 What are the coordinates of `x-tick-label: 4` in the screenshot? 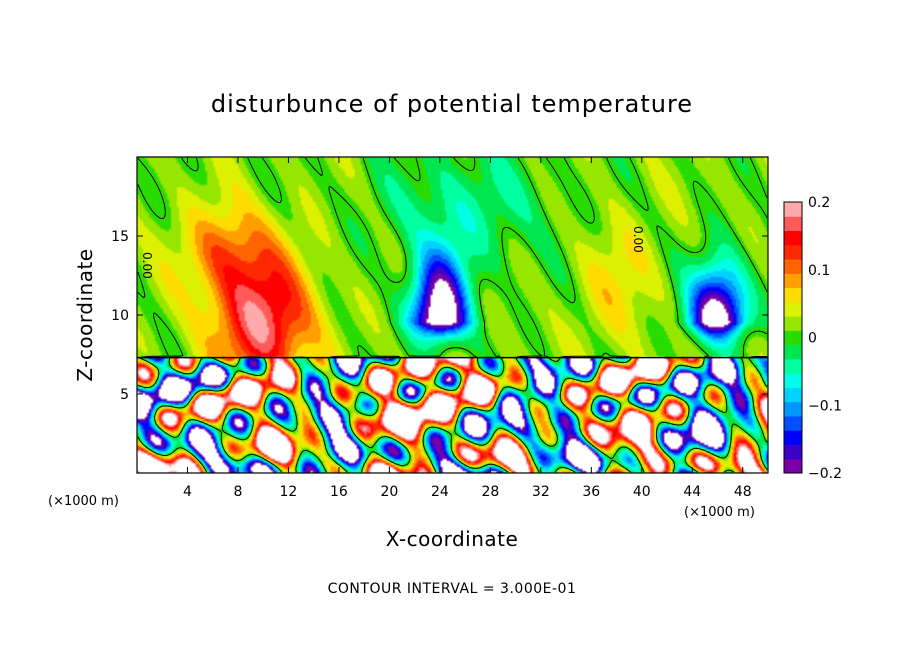 It's located at (187, 492).